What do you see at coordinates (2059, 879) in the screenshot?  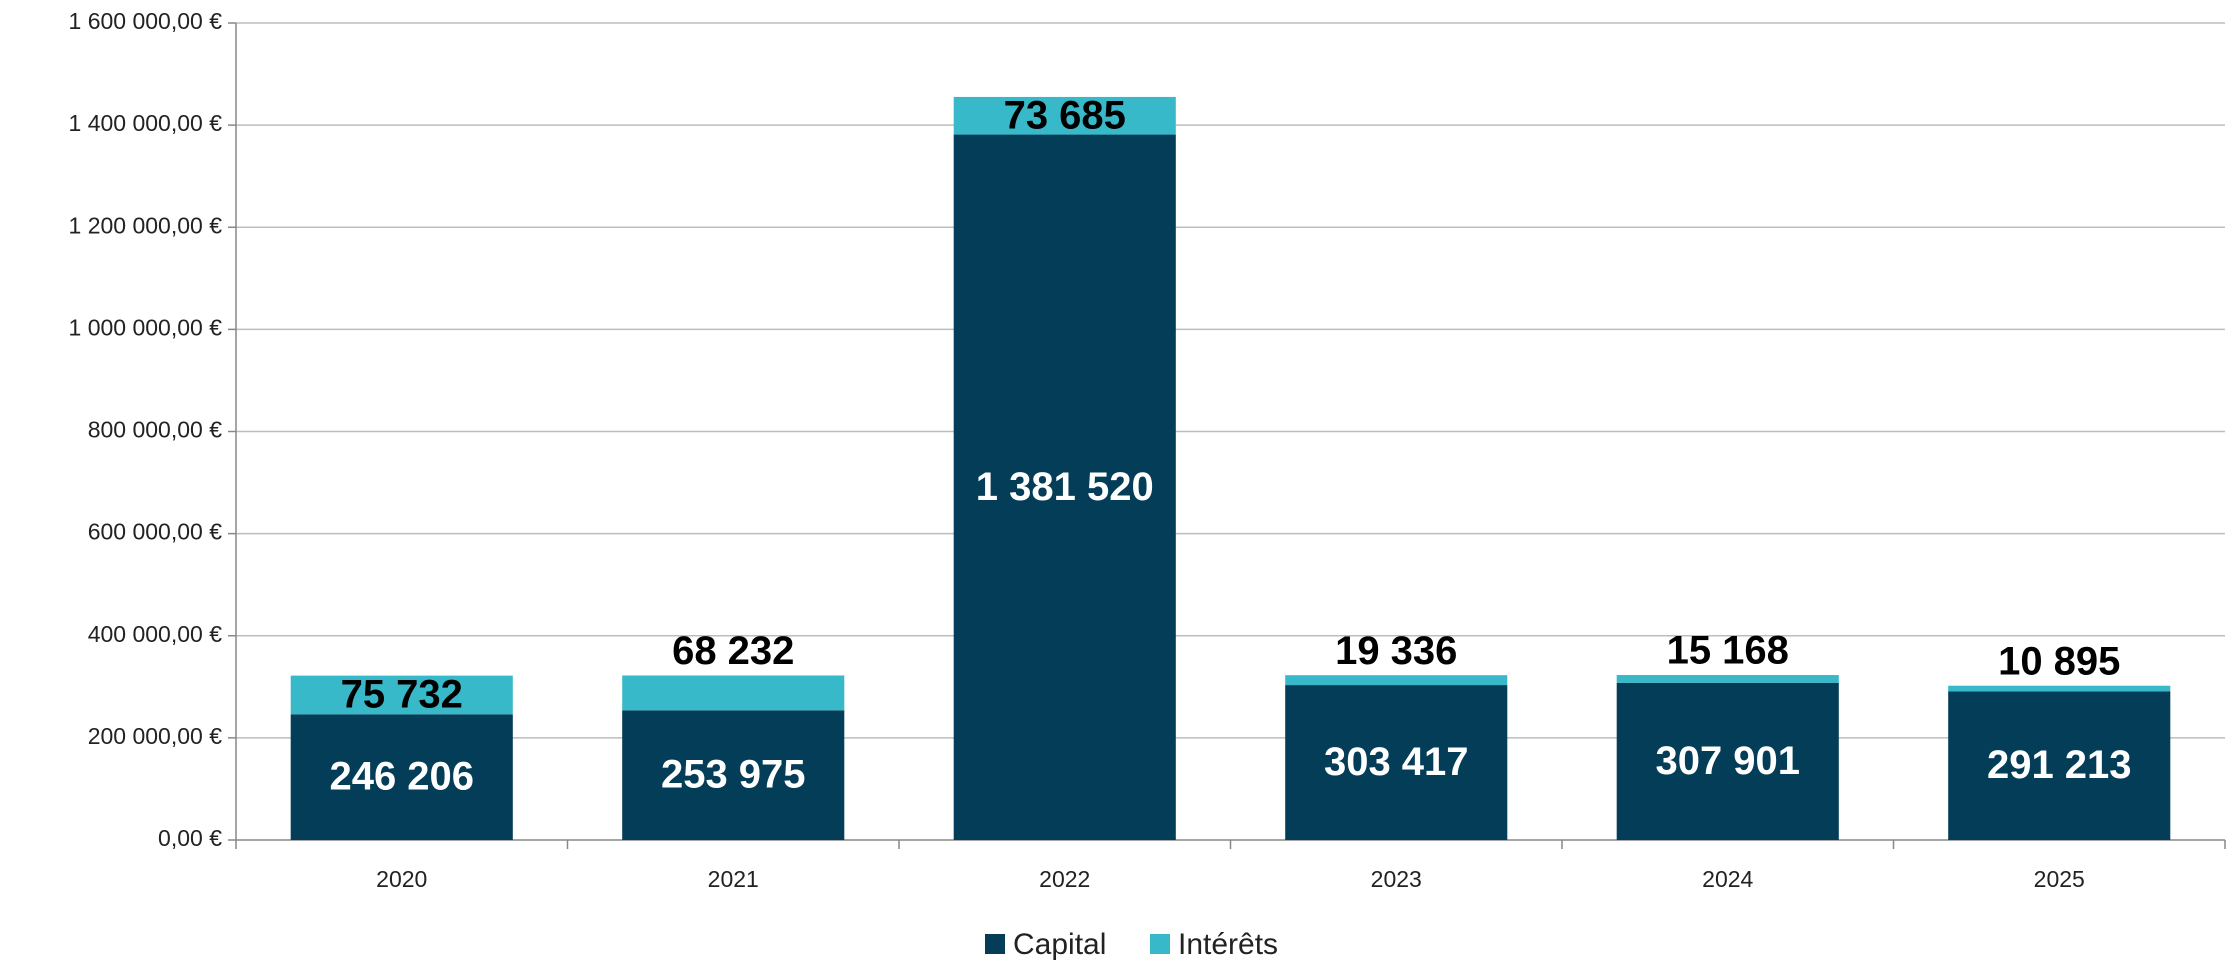 I see `x-tick-label: 2025` at bounding box center [2059, 879].